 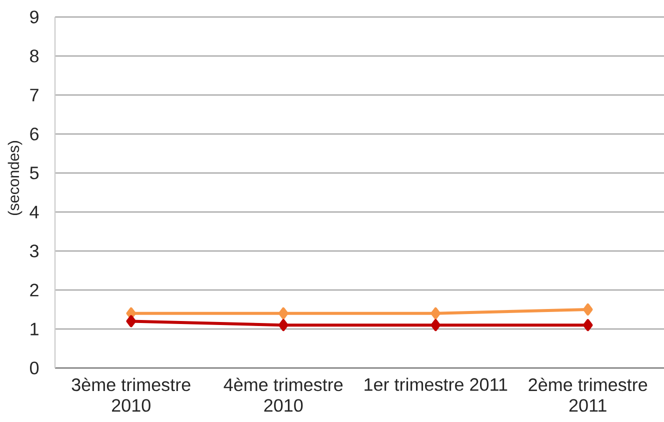 I want to click on y-tick-label: 3, so click(x=34, y=251).